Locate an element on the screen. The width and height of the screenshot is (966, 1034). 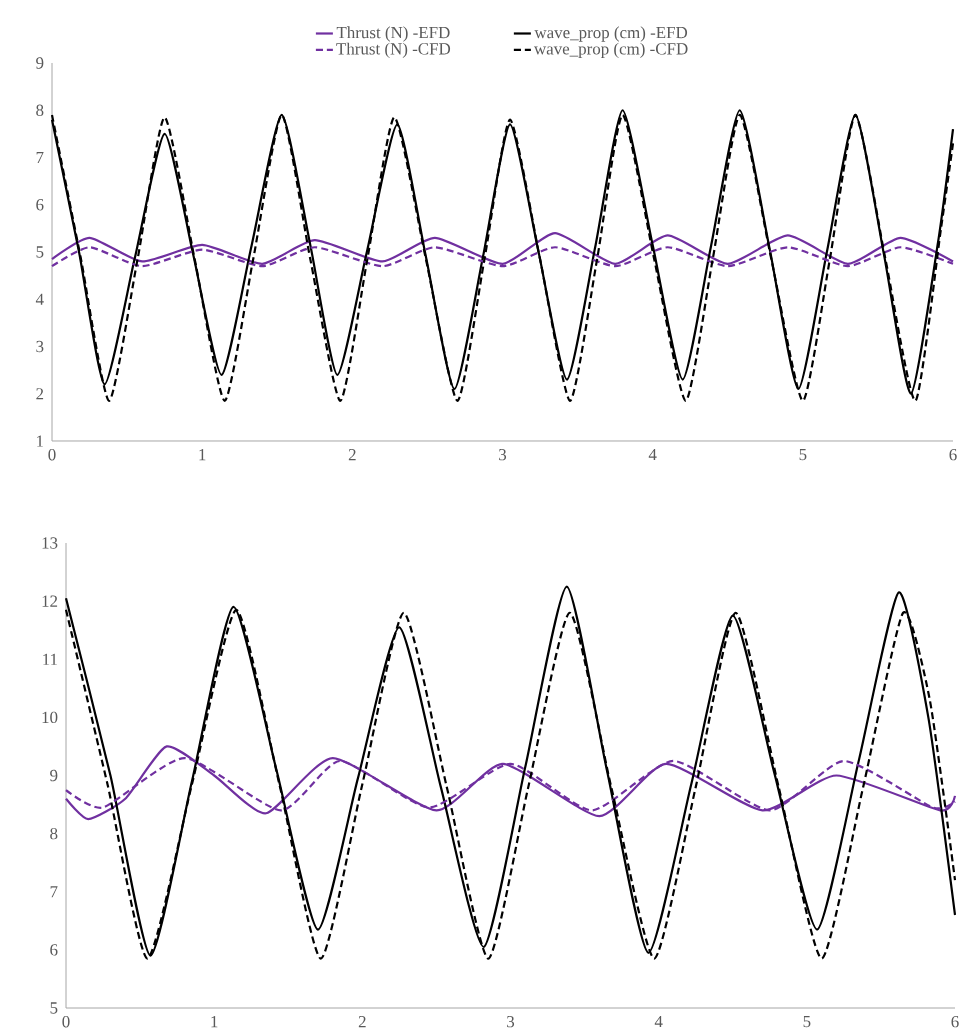
y-tick-label: 11 is located at coordinates (50, 659).